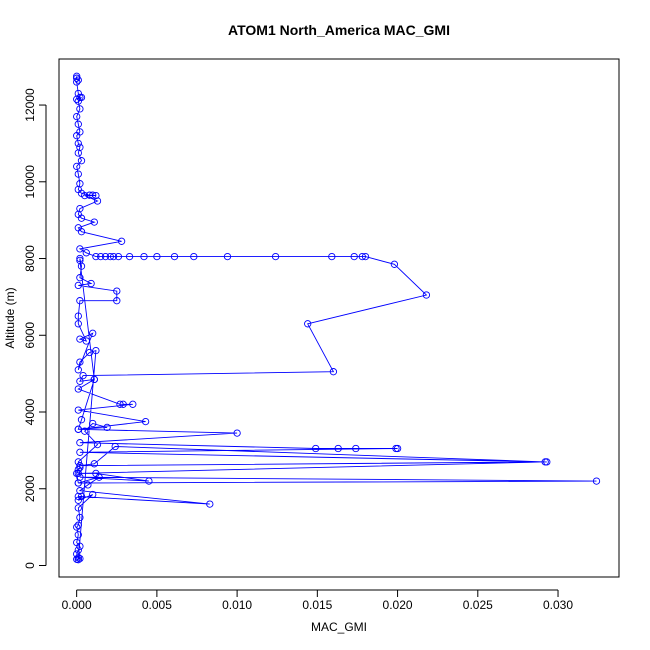 The height and width of the screenshot is (650, 650). Describe the element at coordinates (339, 30) in the screenshot. I see `chart-title: ATOM1 North_America MAC_GMI` at that location.